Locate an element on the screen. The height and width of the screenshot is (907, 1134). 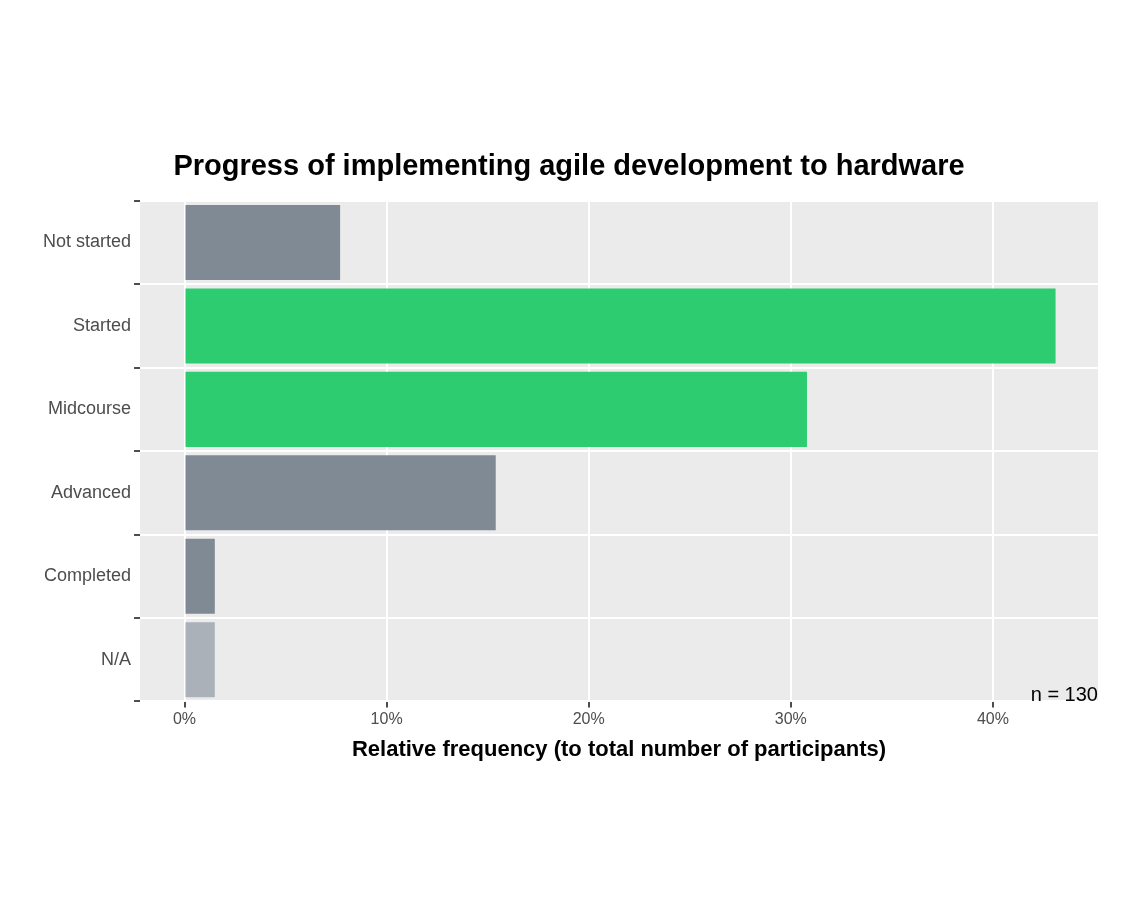
annotation: n = 130 is located at coordinates (1064, 693).